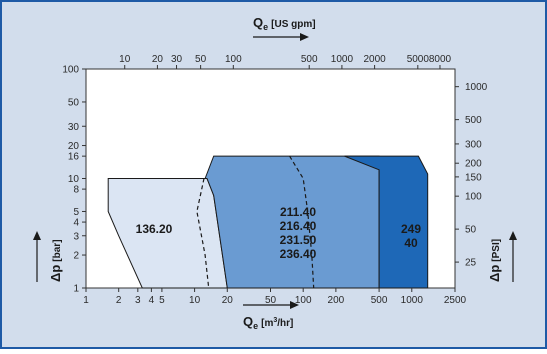 The image size is (547, 354). What do you see at coordinates (203, 233) in the screenshot?
I see `region-1-dashed-boundary` at bounding box center [203, 233].